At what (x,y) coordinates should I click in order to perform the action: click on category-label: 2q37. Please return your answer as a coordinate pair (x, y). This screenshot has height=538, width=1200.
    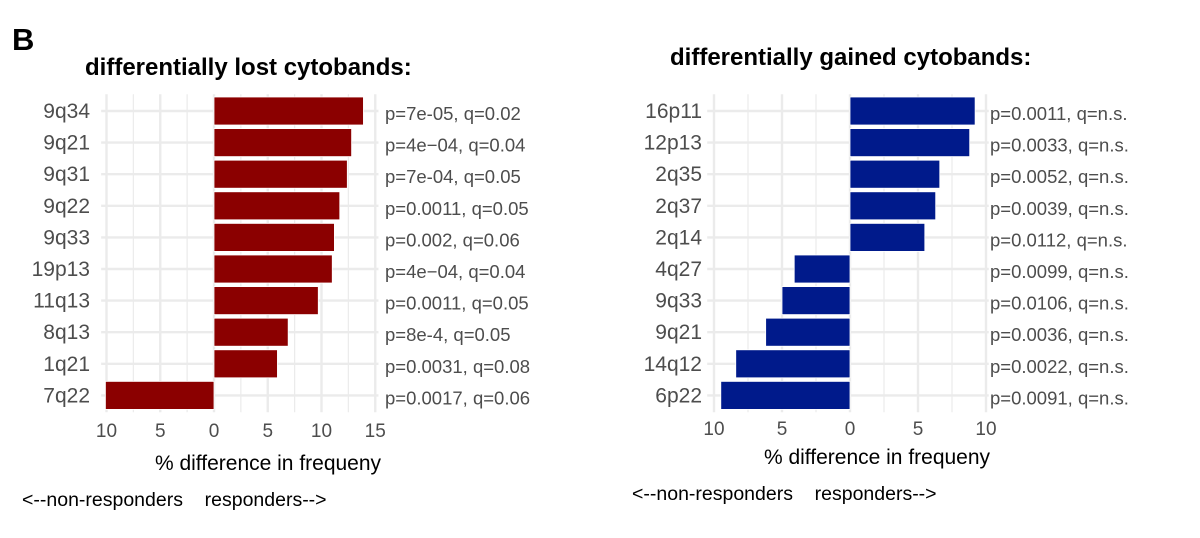
    Looking at the image, I should click on (678, 206).